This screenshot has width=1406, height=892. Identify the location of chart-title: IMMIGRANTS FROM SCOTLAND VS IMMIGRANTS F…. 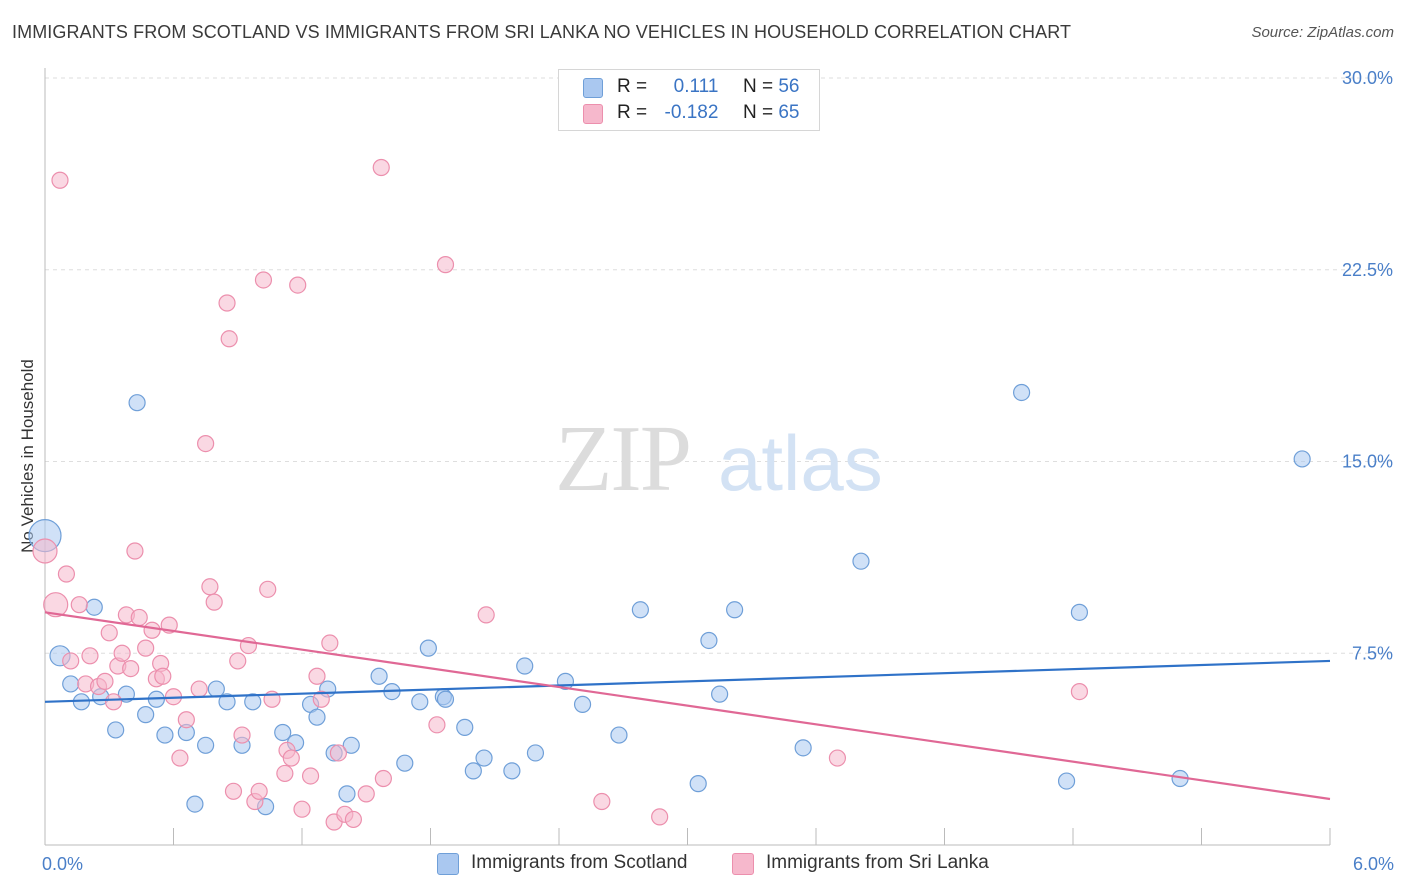
(542, 32).